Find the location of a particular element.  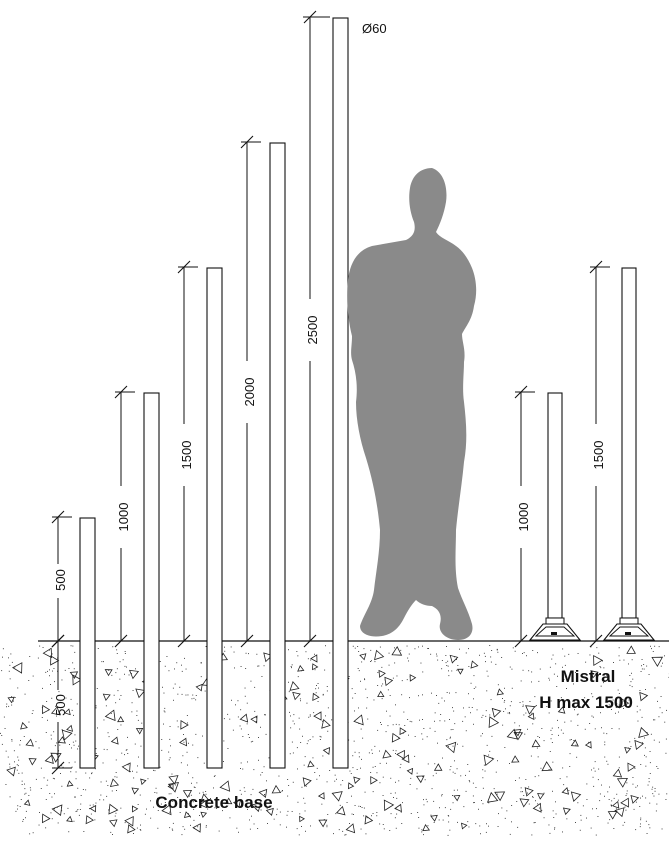

bollard-2000 is located at coordinates (277, 455).